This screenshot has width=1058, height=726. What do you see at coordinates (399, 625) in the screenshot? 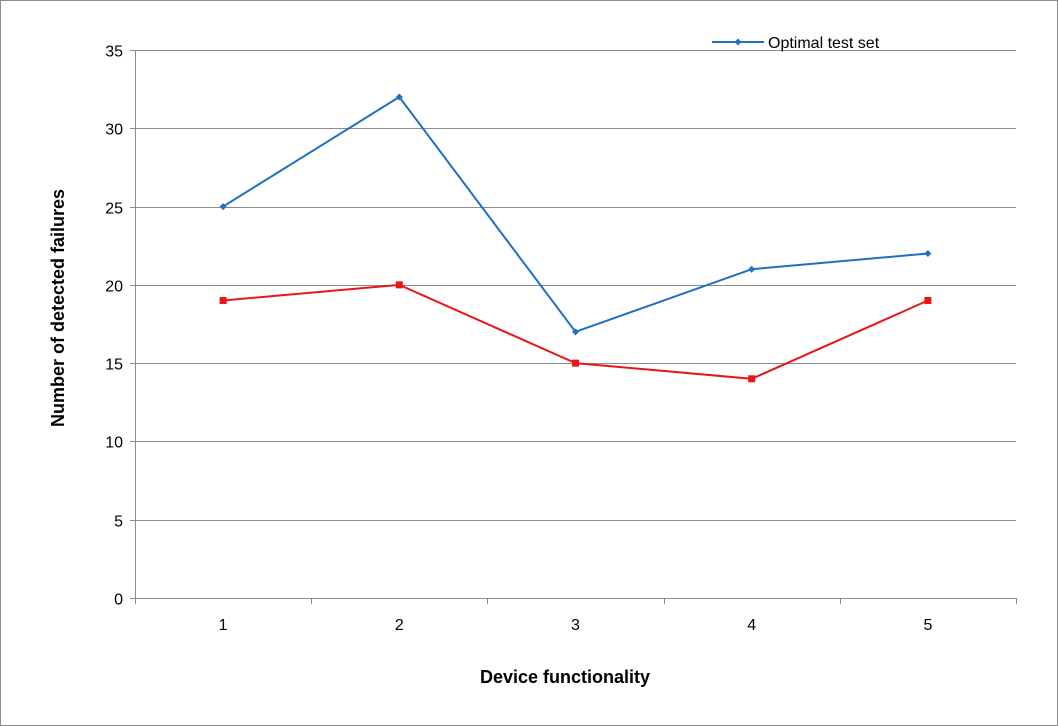
I see `x-tick-label: 2` at bounding box center [399, 625].